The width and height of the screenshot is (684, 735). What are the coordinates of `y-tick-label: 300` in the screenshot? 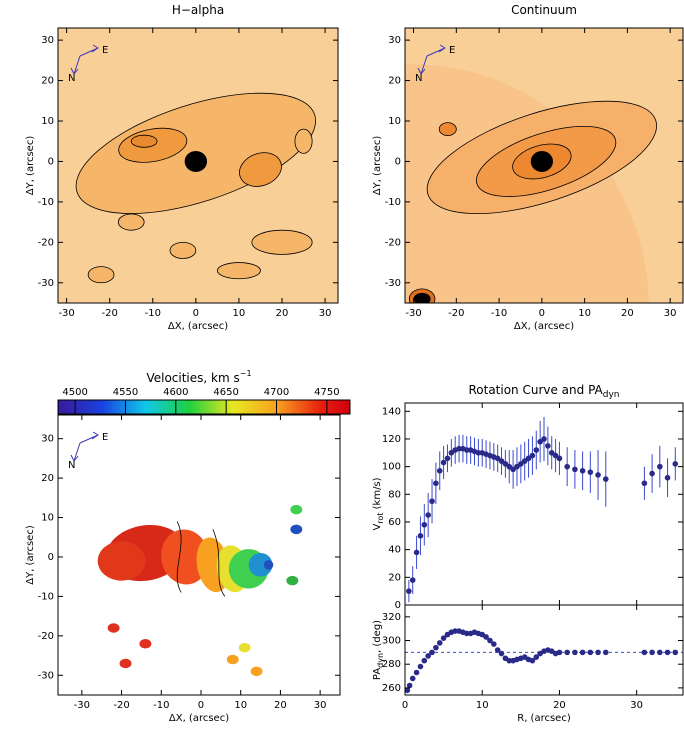 It's located at (391, 641).